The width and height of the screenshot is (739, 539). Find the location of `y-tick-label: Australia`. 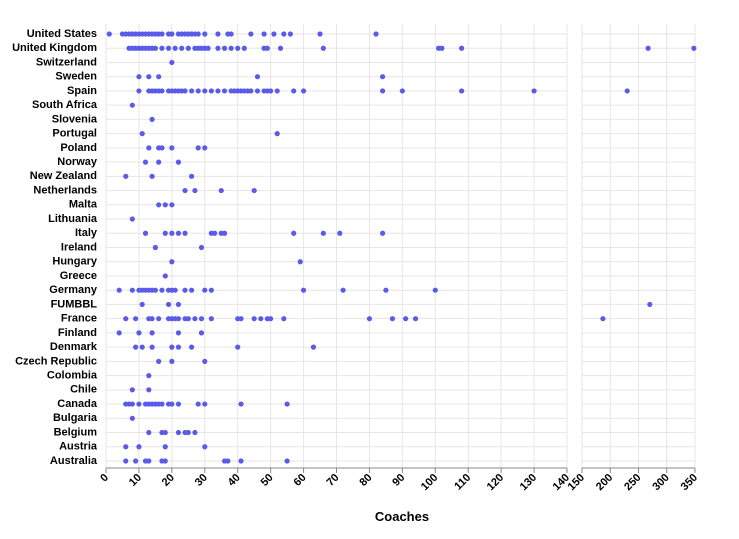

y-tick-label: Australia is located at coordinates (74, 461).